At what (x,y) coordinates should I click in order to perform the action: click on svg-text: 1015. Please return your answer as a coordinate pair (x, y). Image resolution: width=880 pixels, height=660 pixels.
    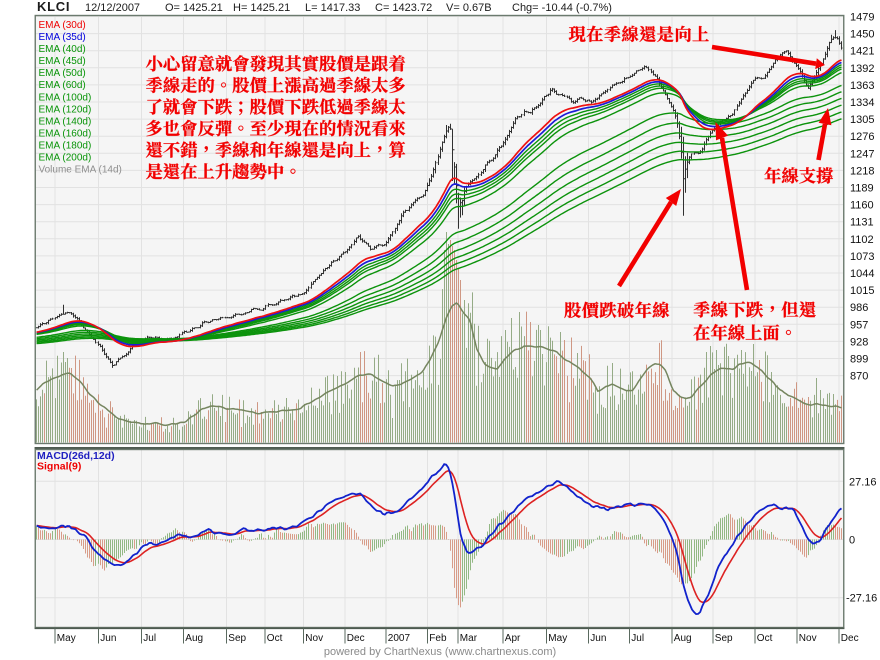
    Looking at the image, I should click on (862, 291).